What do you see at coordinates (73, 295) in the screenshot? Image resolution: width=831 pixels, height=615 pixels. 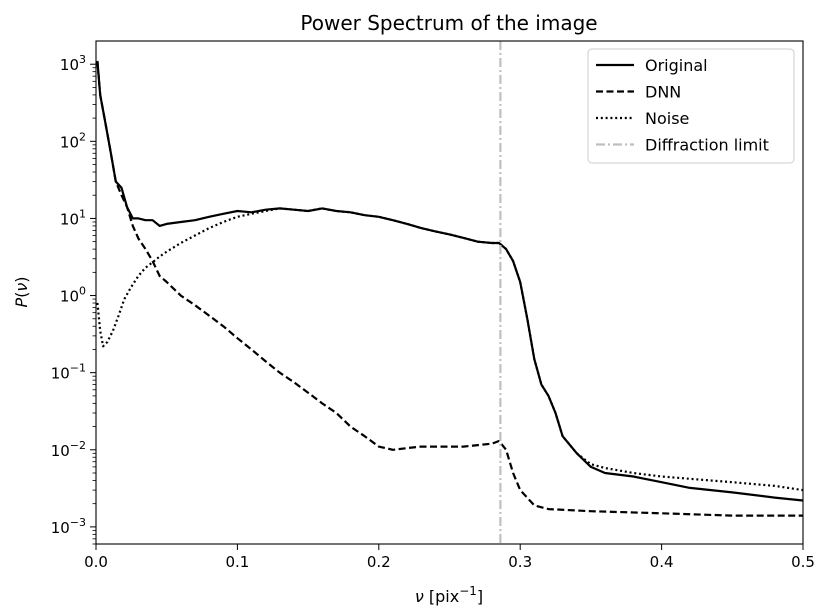 I see `y-tick-label: 10⁰` at bounding box center [73, 295].